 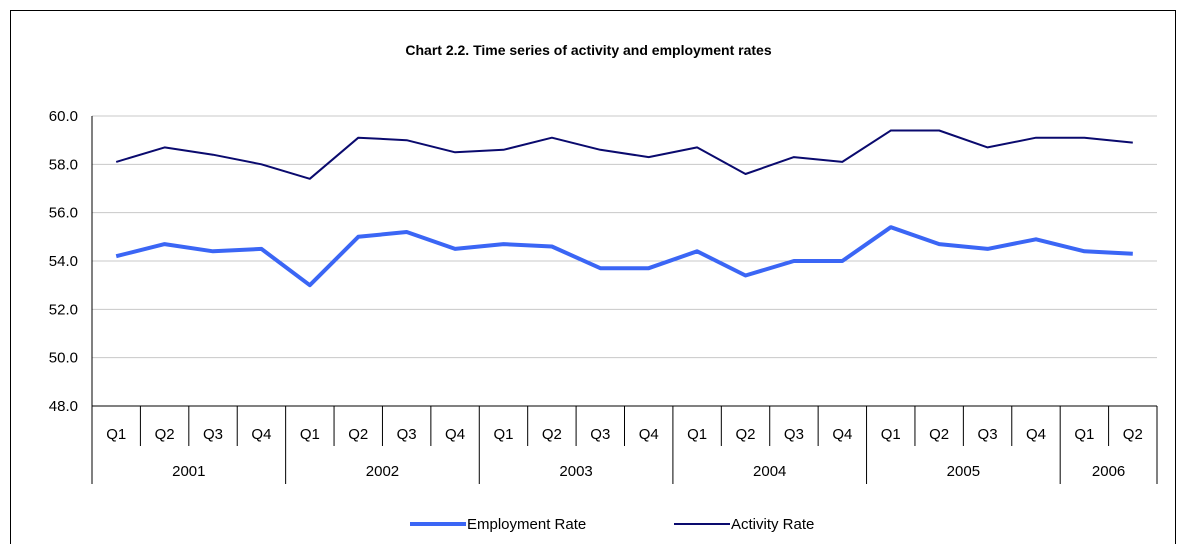 What do you see at coordinates (63, 406) in the screenshot?
I see `y-tick-label: 48.0` at bounding box center [63, 406].